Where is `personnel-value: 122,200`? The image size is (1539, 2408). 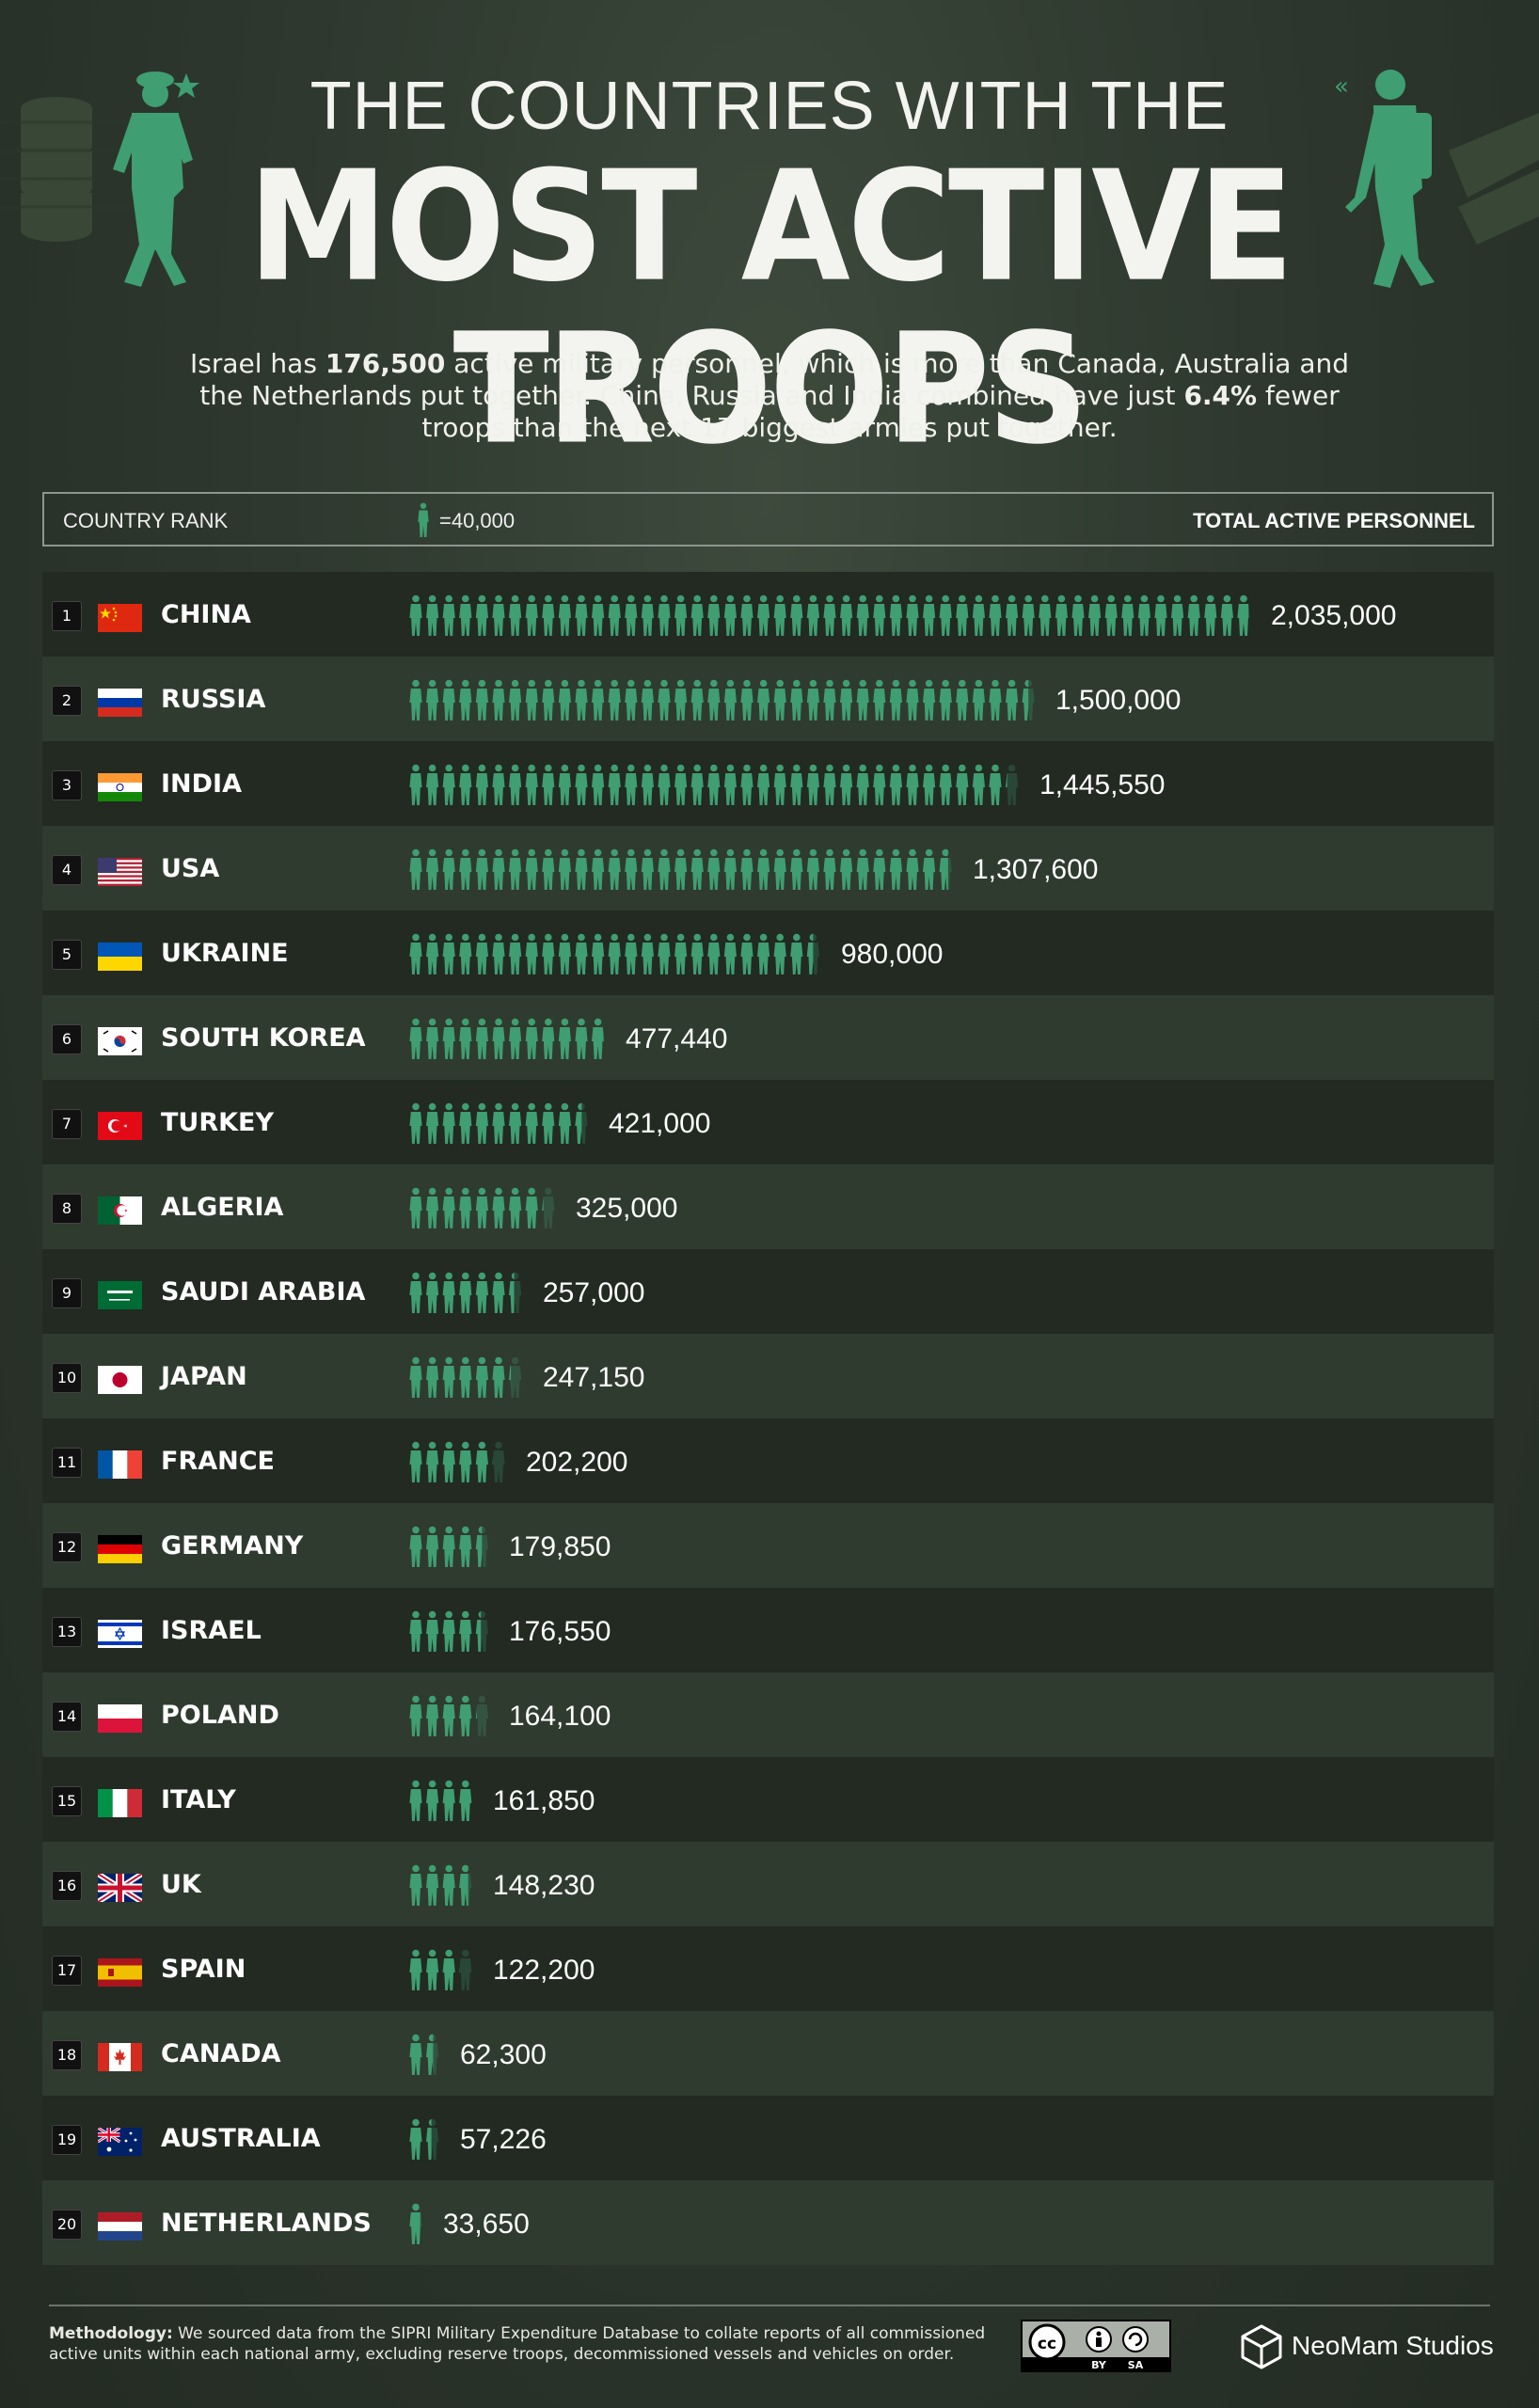
personnel-value: 122,200 is located at coordinates (544, 1971).